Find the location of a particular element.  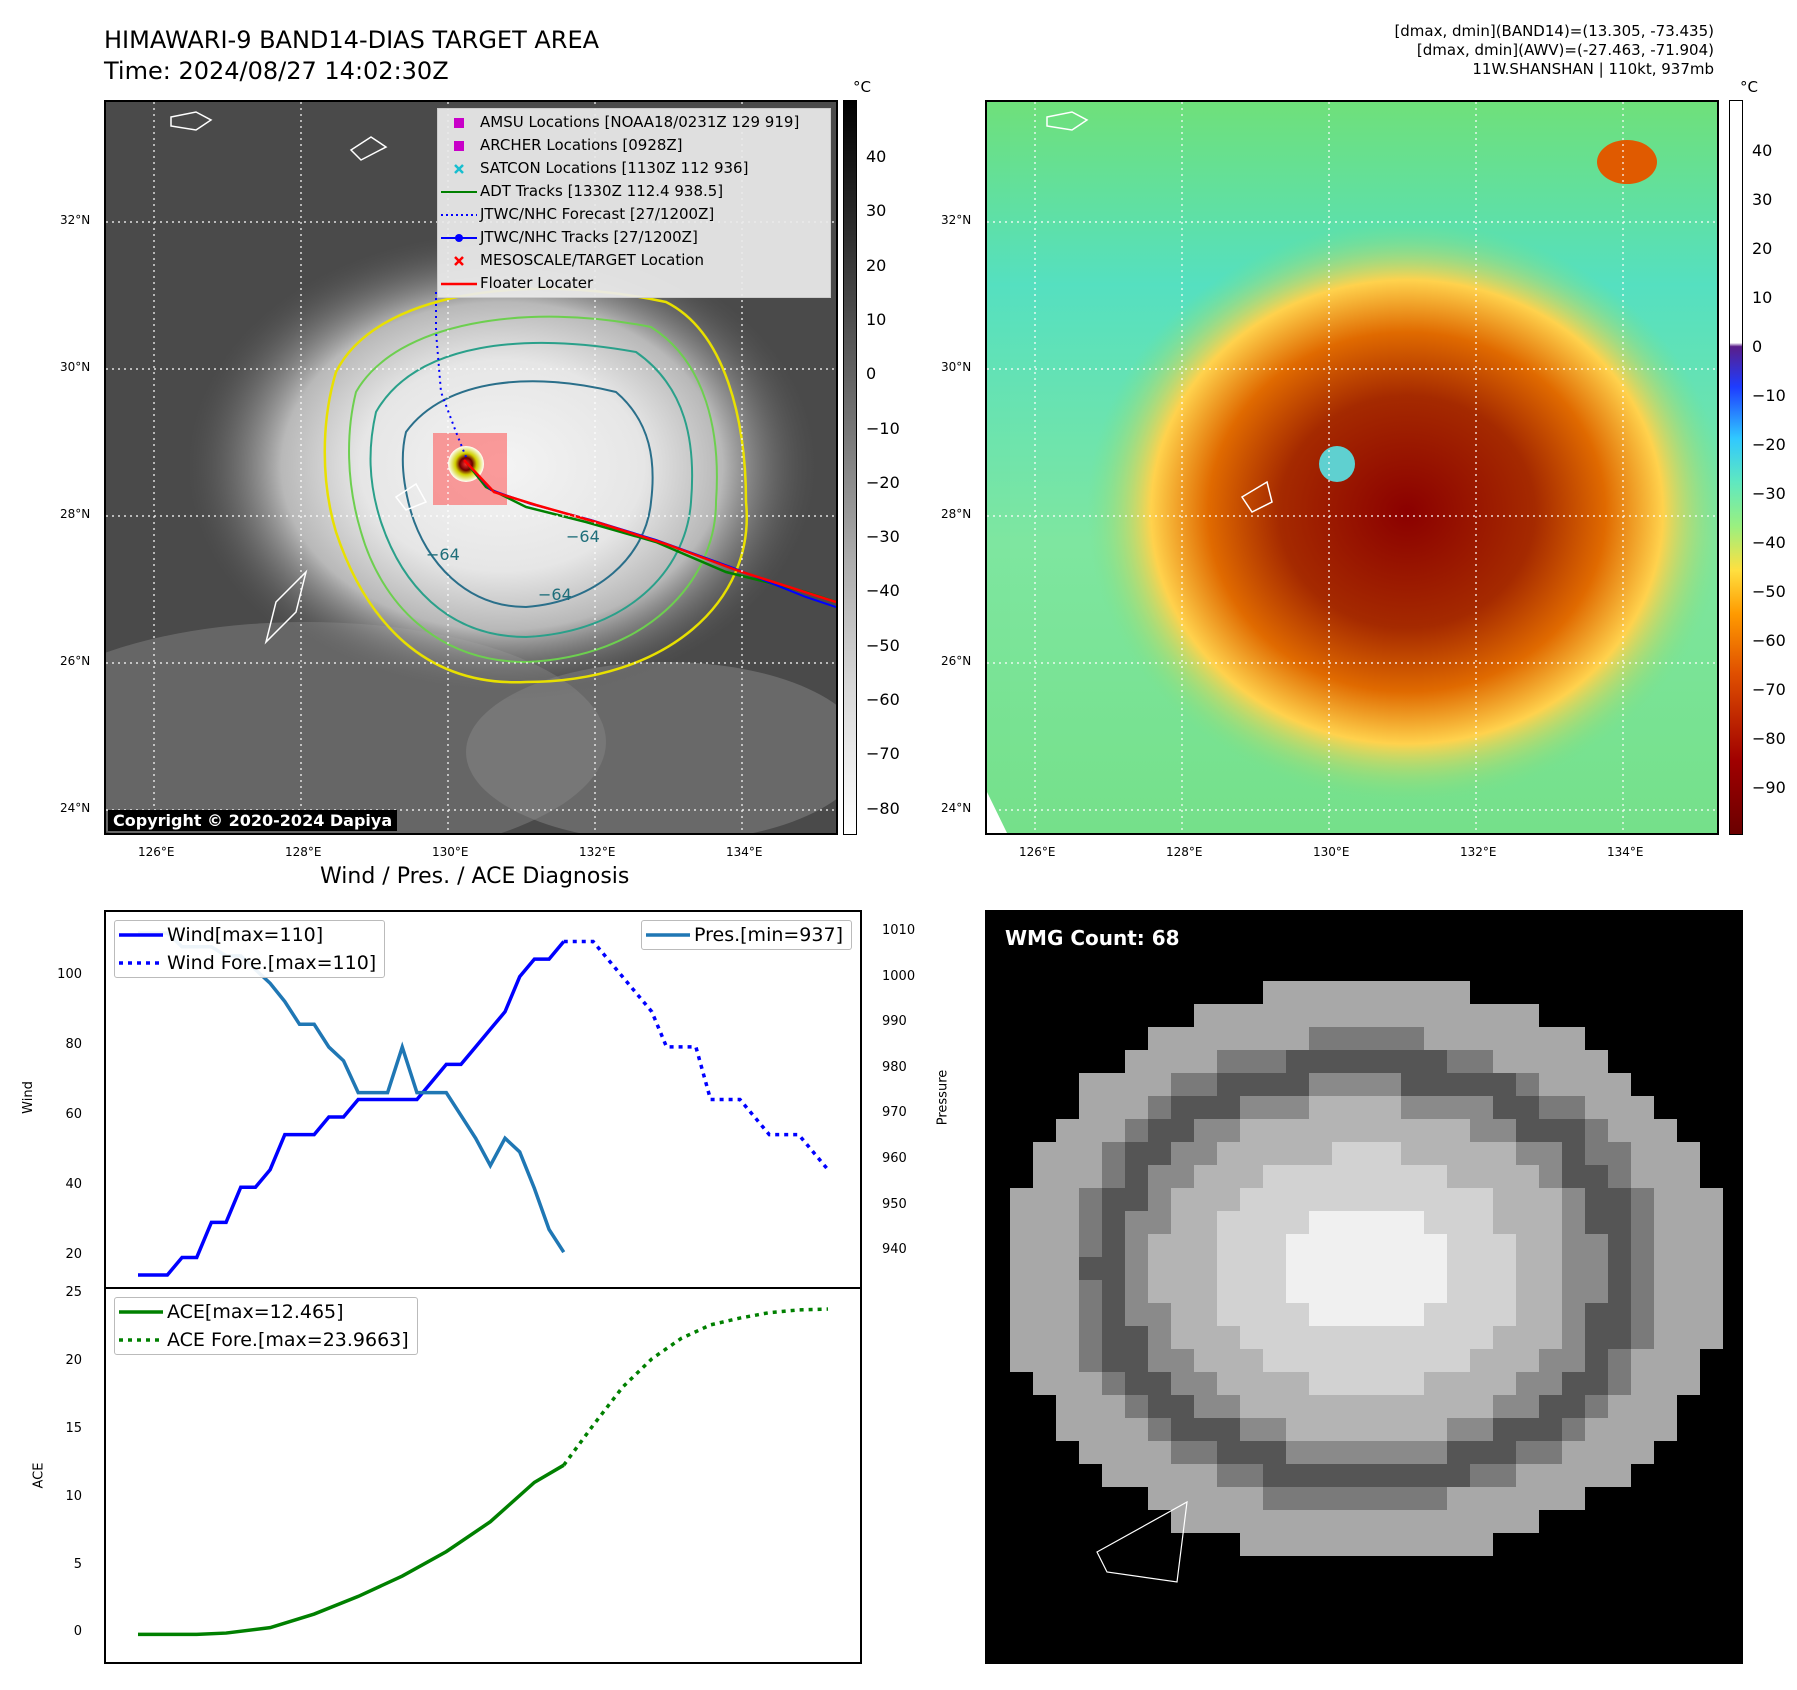

wind-tick: 80 is located at coordinates (73, 1044).